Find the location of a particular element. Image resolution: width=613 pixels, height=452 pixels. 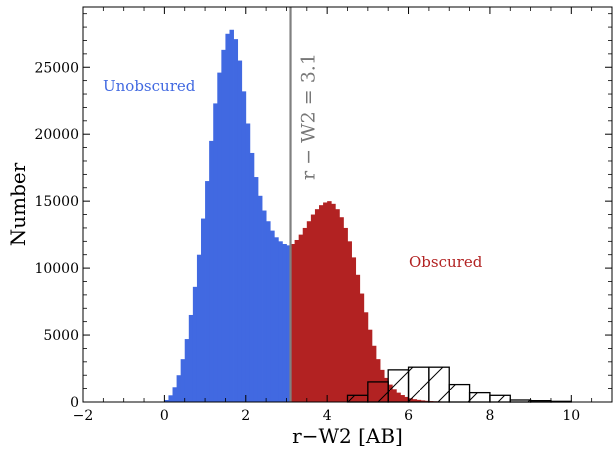

y-tick-labels: 0 5000 10000 15000 20000 25000 is located at coordinates (56, 235).